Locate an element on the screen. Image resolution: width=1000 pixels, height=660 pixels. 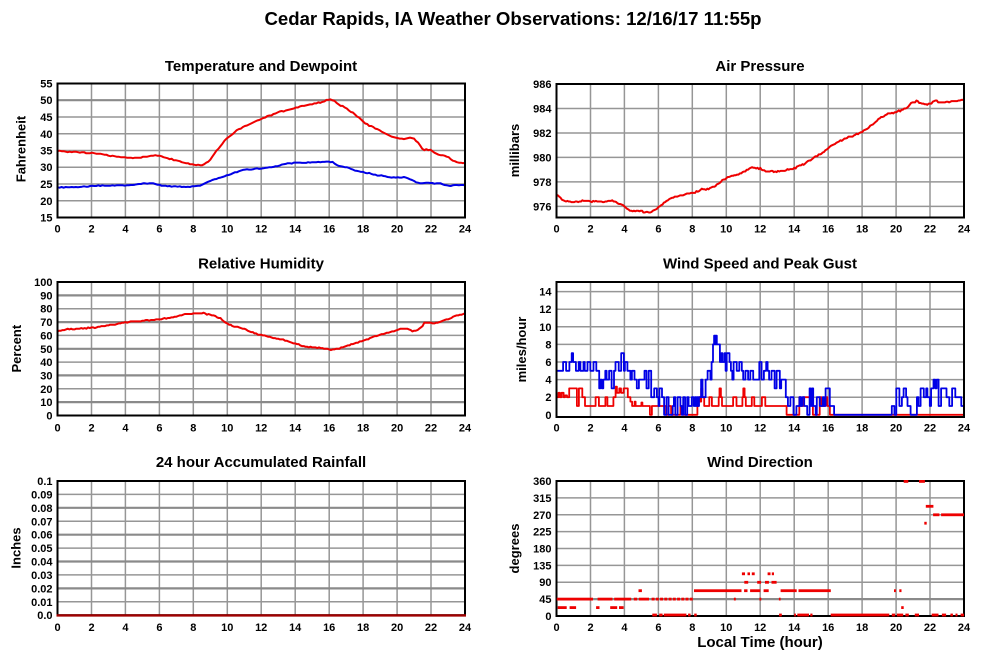
svg-text: 986 is located at coordinates (542, 85).